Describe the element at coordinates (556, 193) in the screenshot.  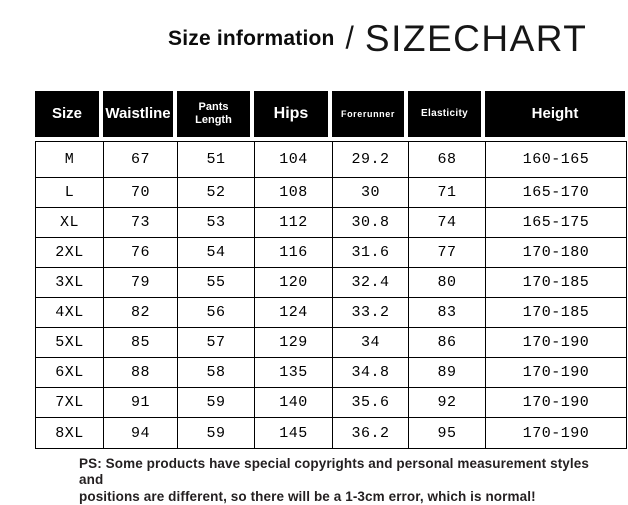
I see `height-cell: 165-170` at that location.